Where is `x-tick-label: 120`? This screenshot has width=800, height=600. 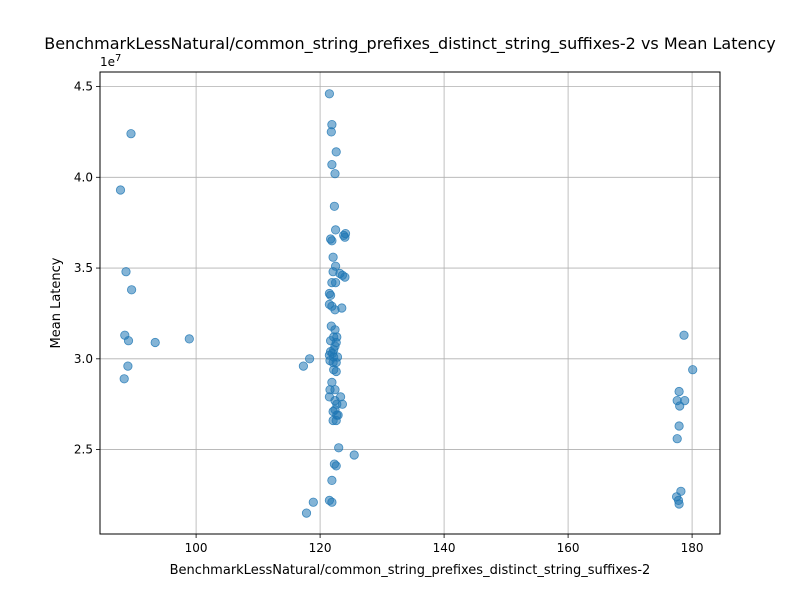
x-tick-label: 120 is located at coordinates (320, 548).